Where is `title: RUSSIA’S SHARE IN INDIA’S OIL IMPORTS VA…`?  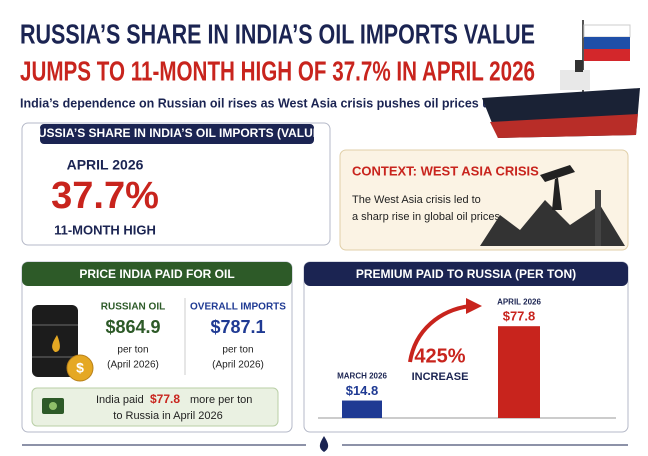 title: RUSSIA’S SHARE IN INDIA’S OIL IMPORTS VA… is located at coordinates (277, 33).